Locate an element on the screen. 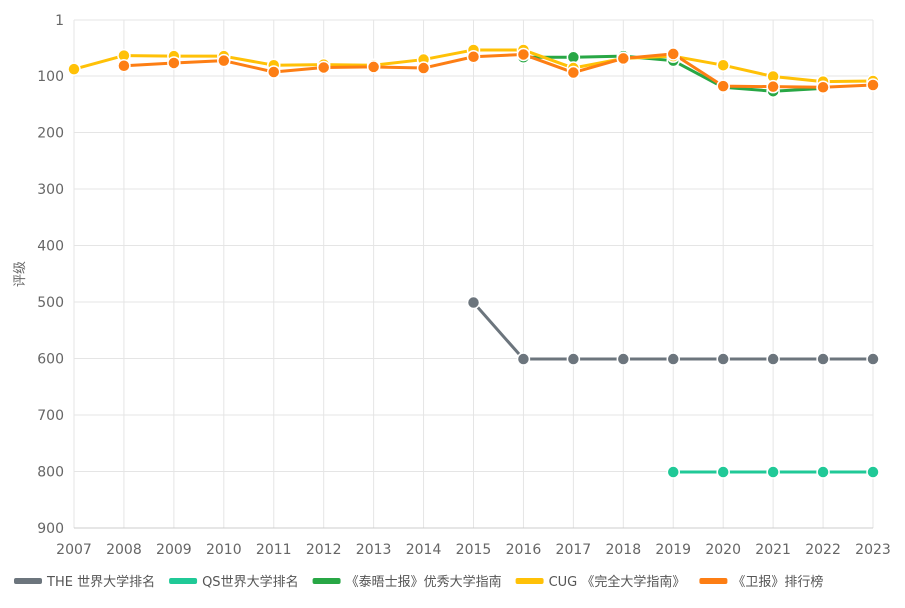 The height and width of the screenshot is (608, 905). legend-item-4: 《卫报》排行榜 is located at coordinates (761, 582).